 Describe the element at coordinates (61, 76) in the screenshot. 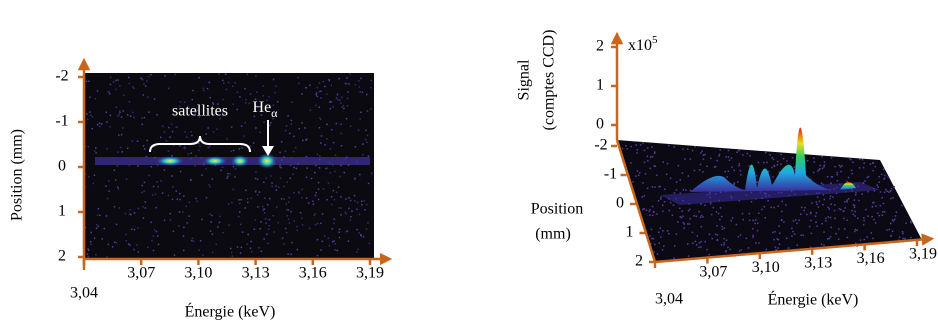

I see `y-tick-label: -2` at that location.